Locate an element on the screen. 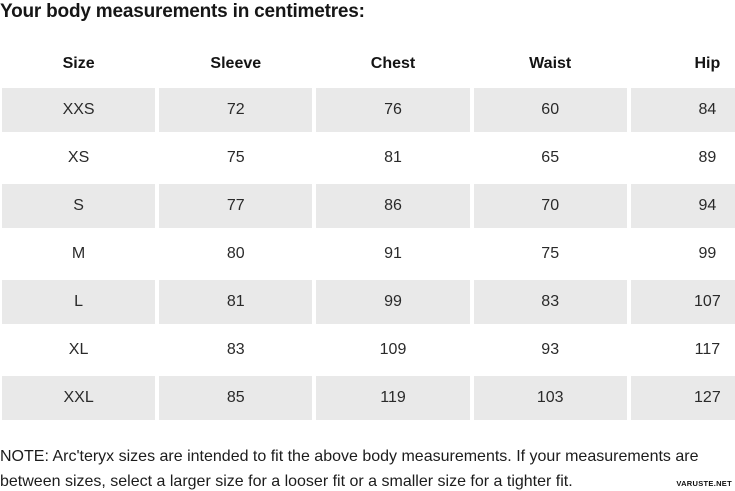 The width and height of the screenshot is (735, 491). table-row-s: S 77 86 70 94 is located at coordinates (368, 206).